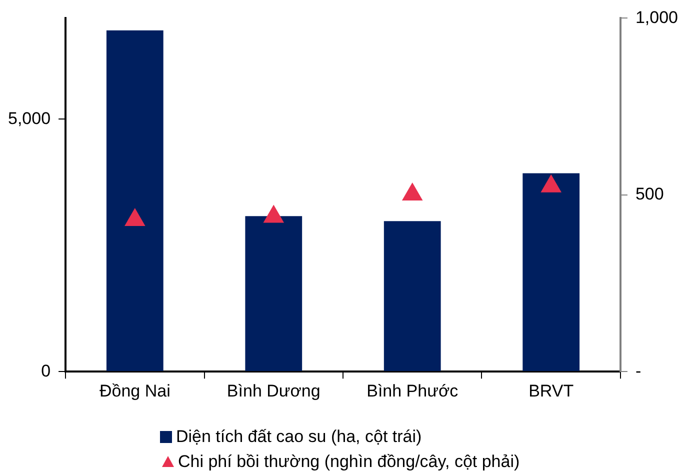 This screenshot has width=686, height=472. I want to click on x-tick-label: Đồng Nai, so click(134, 390).